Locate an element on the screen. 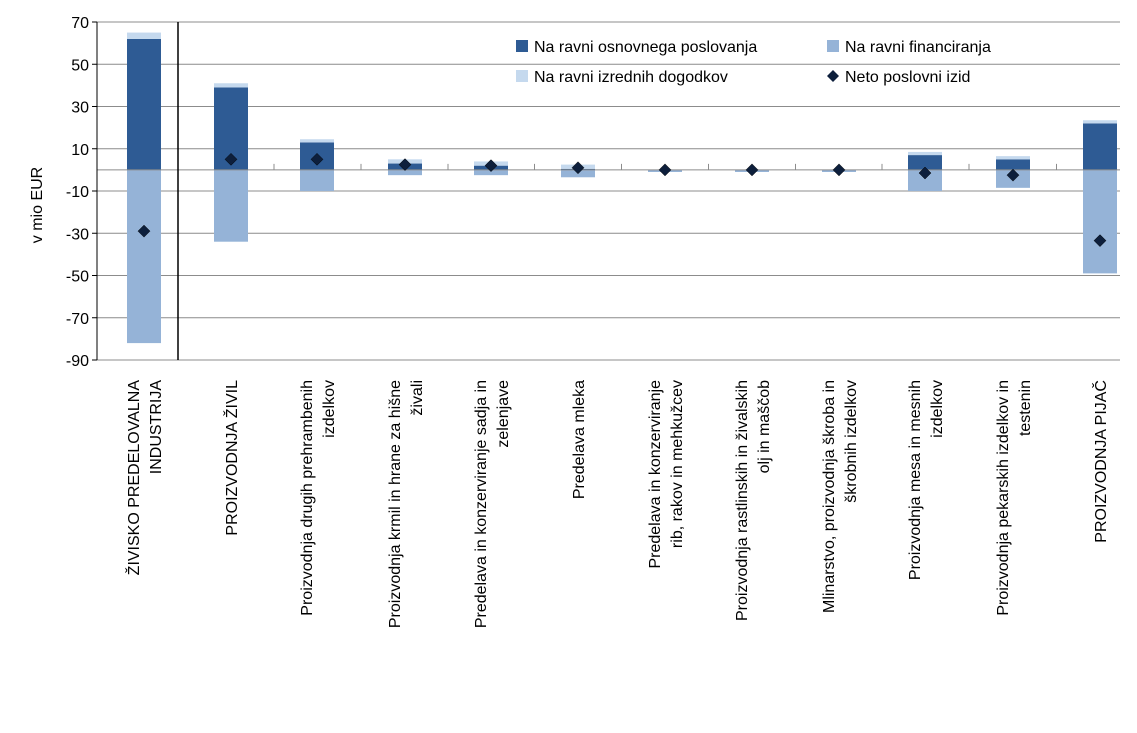 This screenshot has height=733, width=1137. category-label: PROIZVODNJA ŽIVIL is located at coordinates (231, 458).